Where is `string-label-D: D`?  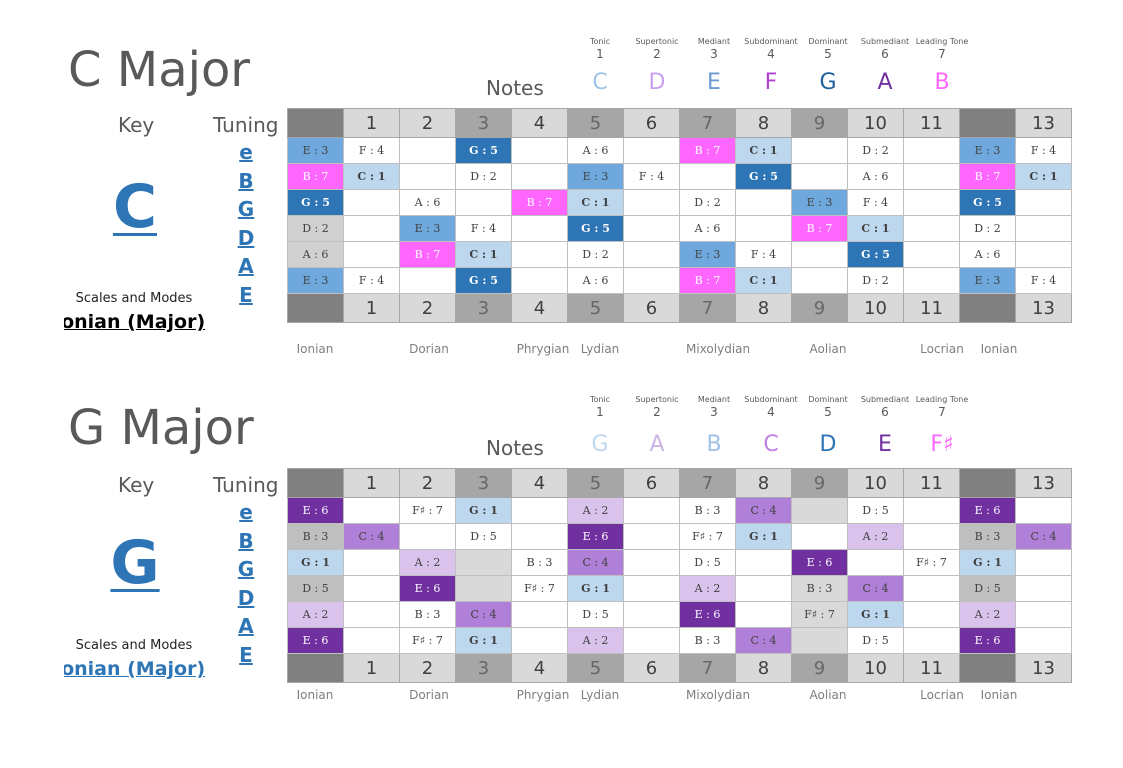
string-label-D: D is located at coordinates (246, 597).